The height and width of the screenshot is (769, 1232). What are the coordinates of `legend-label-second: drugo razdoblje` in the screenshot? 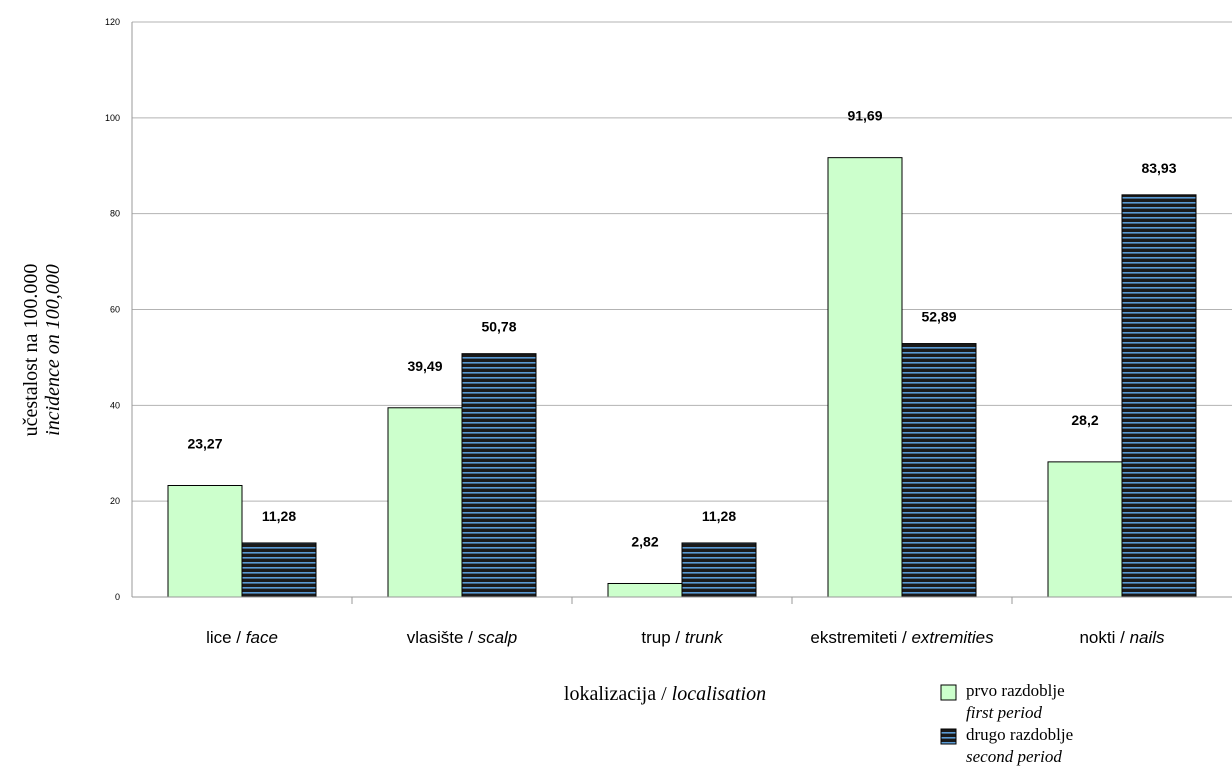 It's located at (1019, 734).